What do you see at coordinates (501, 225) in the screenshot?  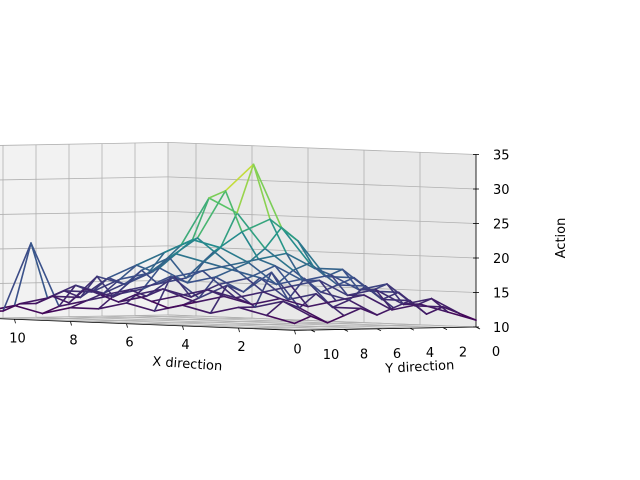 I see `z-tick-label: 25` at bounding box center [501, 225].